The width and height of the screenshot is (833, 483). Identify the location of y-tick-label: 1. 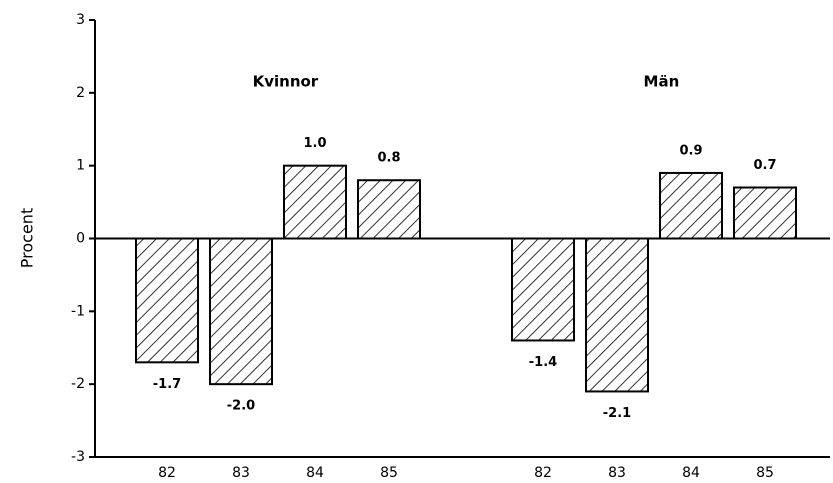
(80, 166).